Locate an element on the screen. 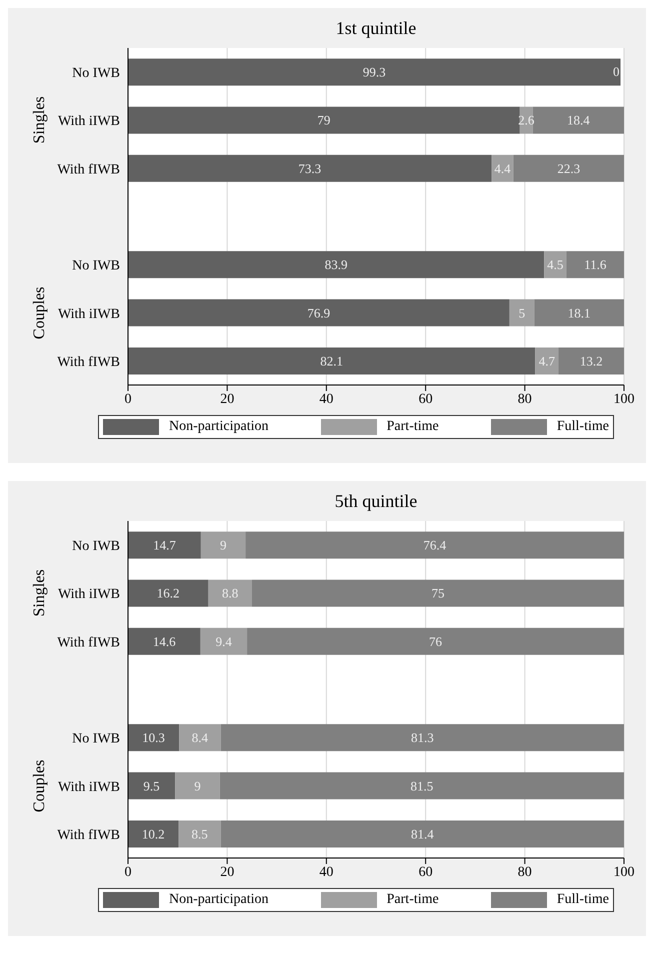 Image resolution: width=654 pixels, height=956 pixels. data-label: 4.7 is located at coordinates (547, 360).